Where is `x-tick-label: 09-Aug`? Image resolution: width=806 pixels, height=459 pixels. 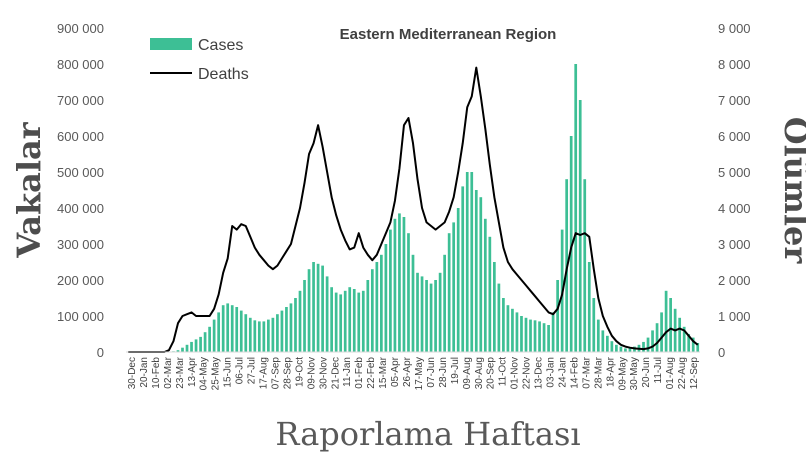 x-tick-label: 09-Aug is located at coordinates (467, 373).